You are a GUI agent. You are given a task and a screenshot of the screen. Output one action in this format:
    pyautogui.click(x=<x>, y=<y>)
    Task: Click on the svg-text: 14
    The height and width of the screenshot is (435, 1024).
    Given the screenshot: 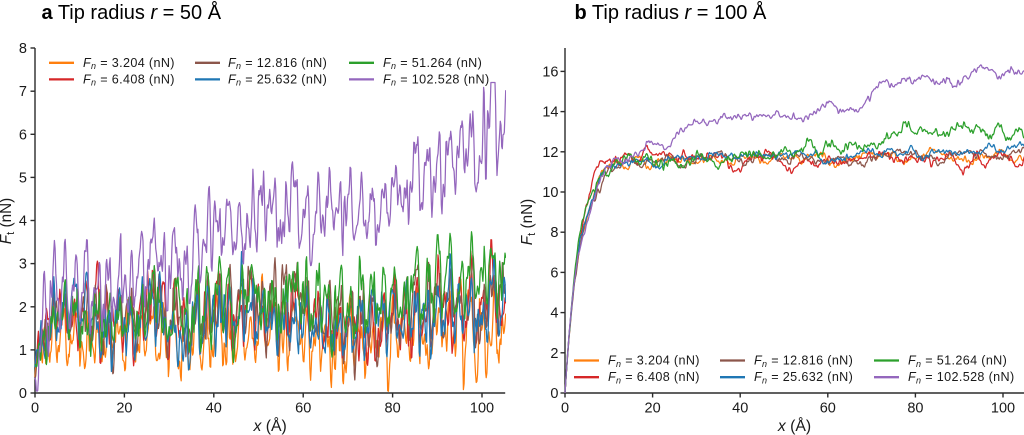 What is the action you would take?
    pyautogui.click(x=550, y=113)
    